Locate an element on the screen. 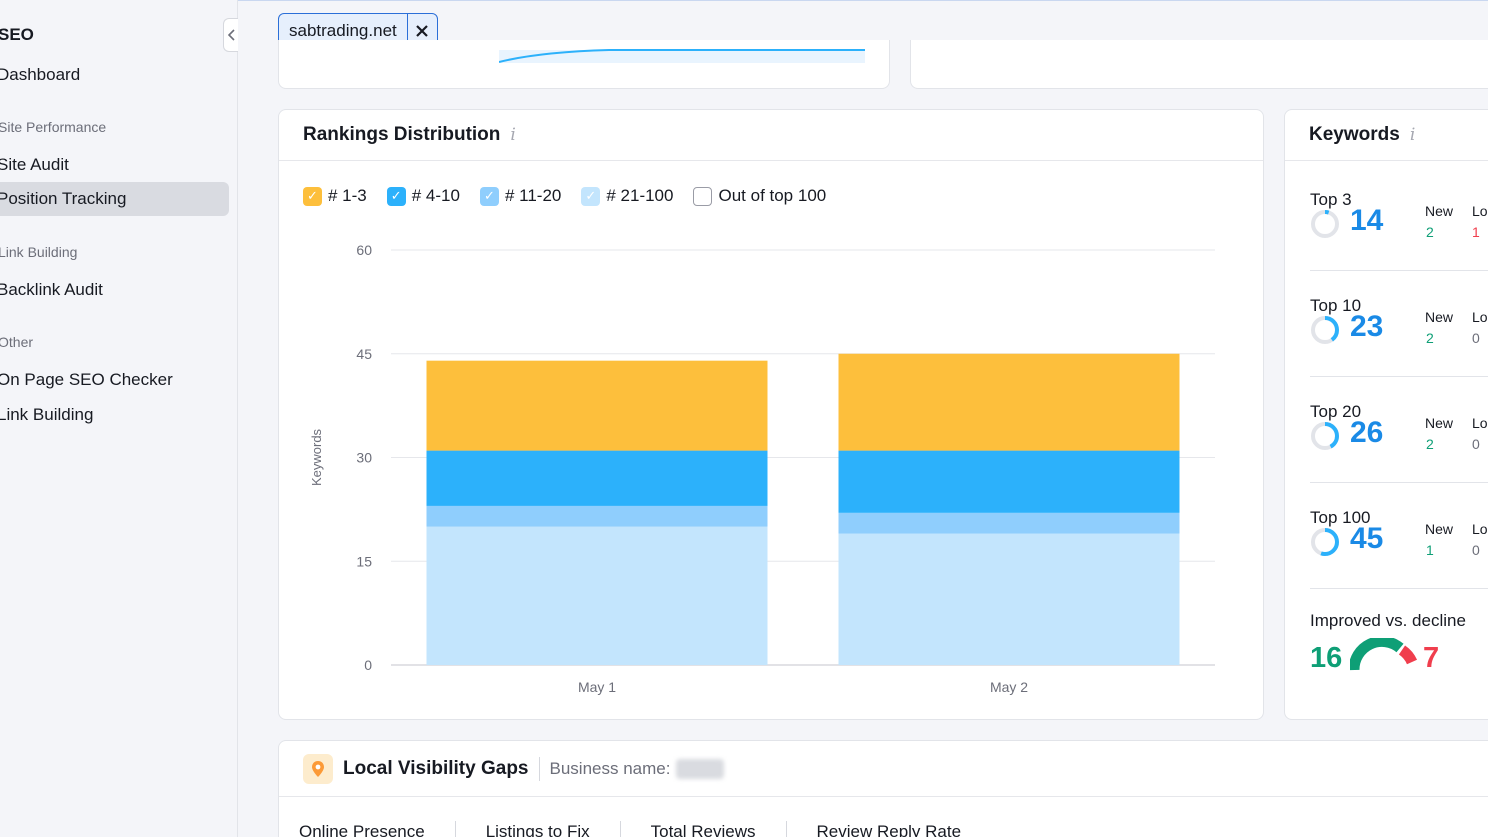 The image size is (1488, 837). tab-total-reviews: Total Reviews is located at coordinates (703, 829).